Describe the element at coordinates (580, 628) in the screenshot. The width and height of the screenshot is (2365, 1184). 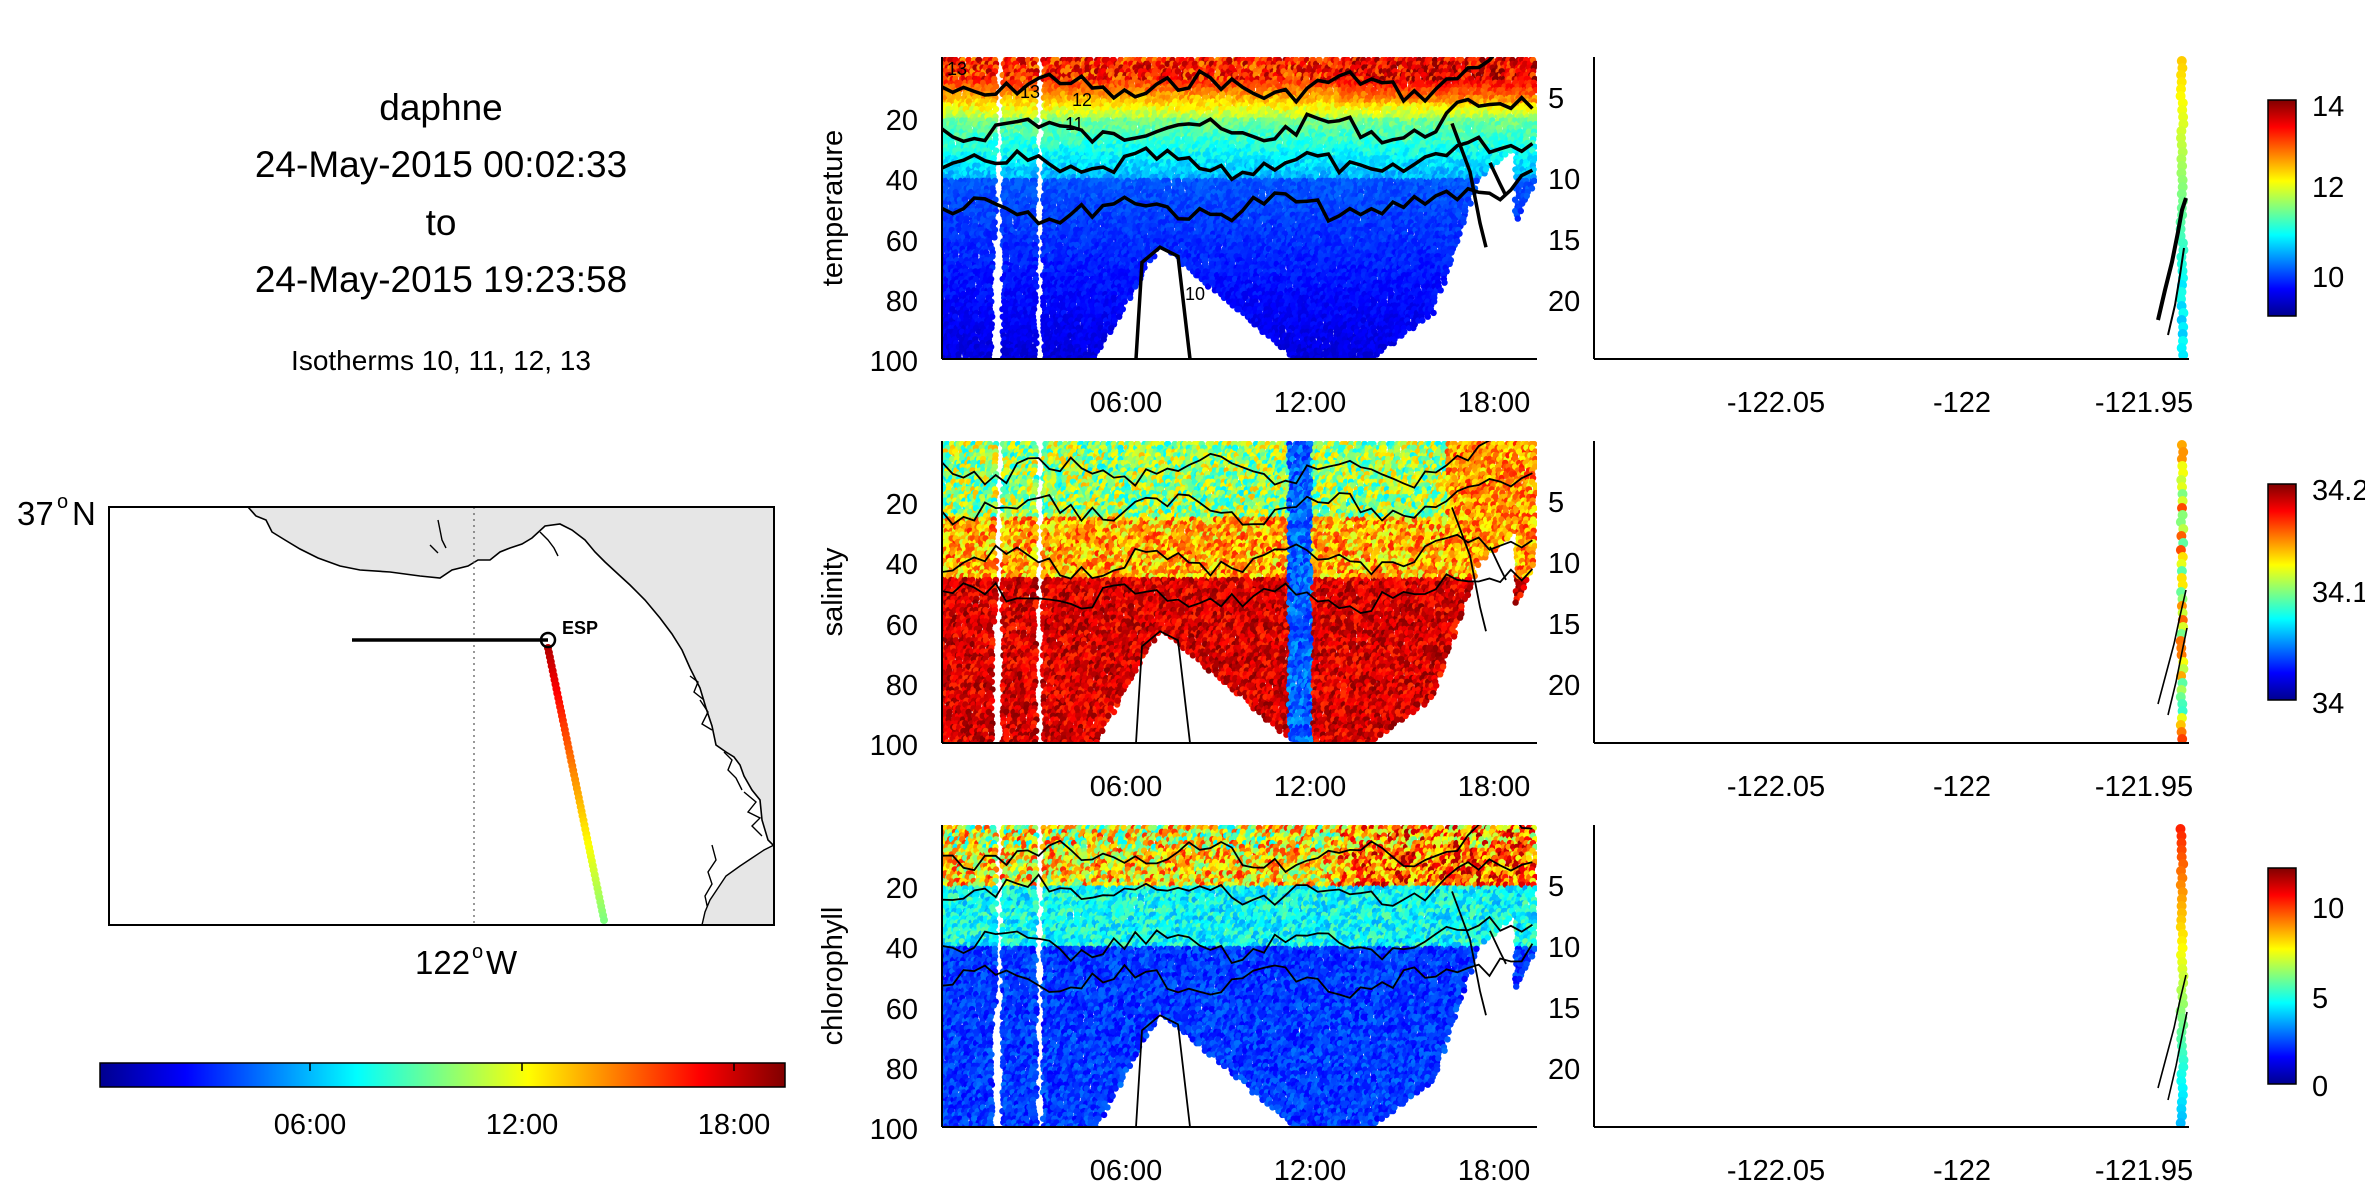
I see `esp-label: ESP` at that location.